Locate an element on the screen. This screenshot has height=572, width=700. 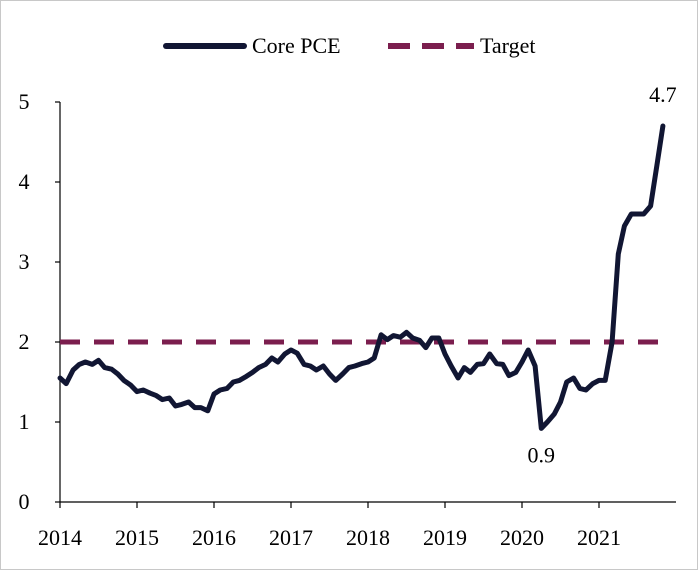
x-tick-label: 2015 is located at coordinates (137, 537).